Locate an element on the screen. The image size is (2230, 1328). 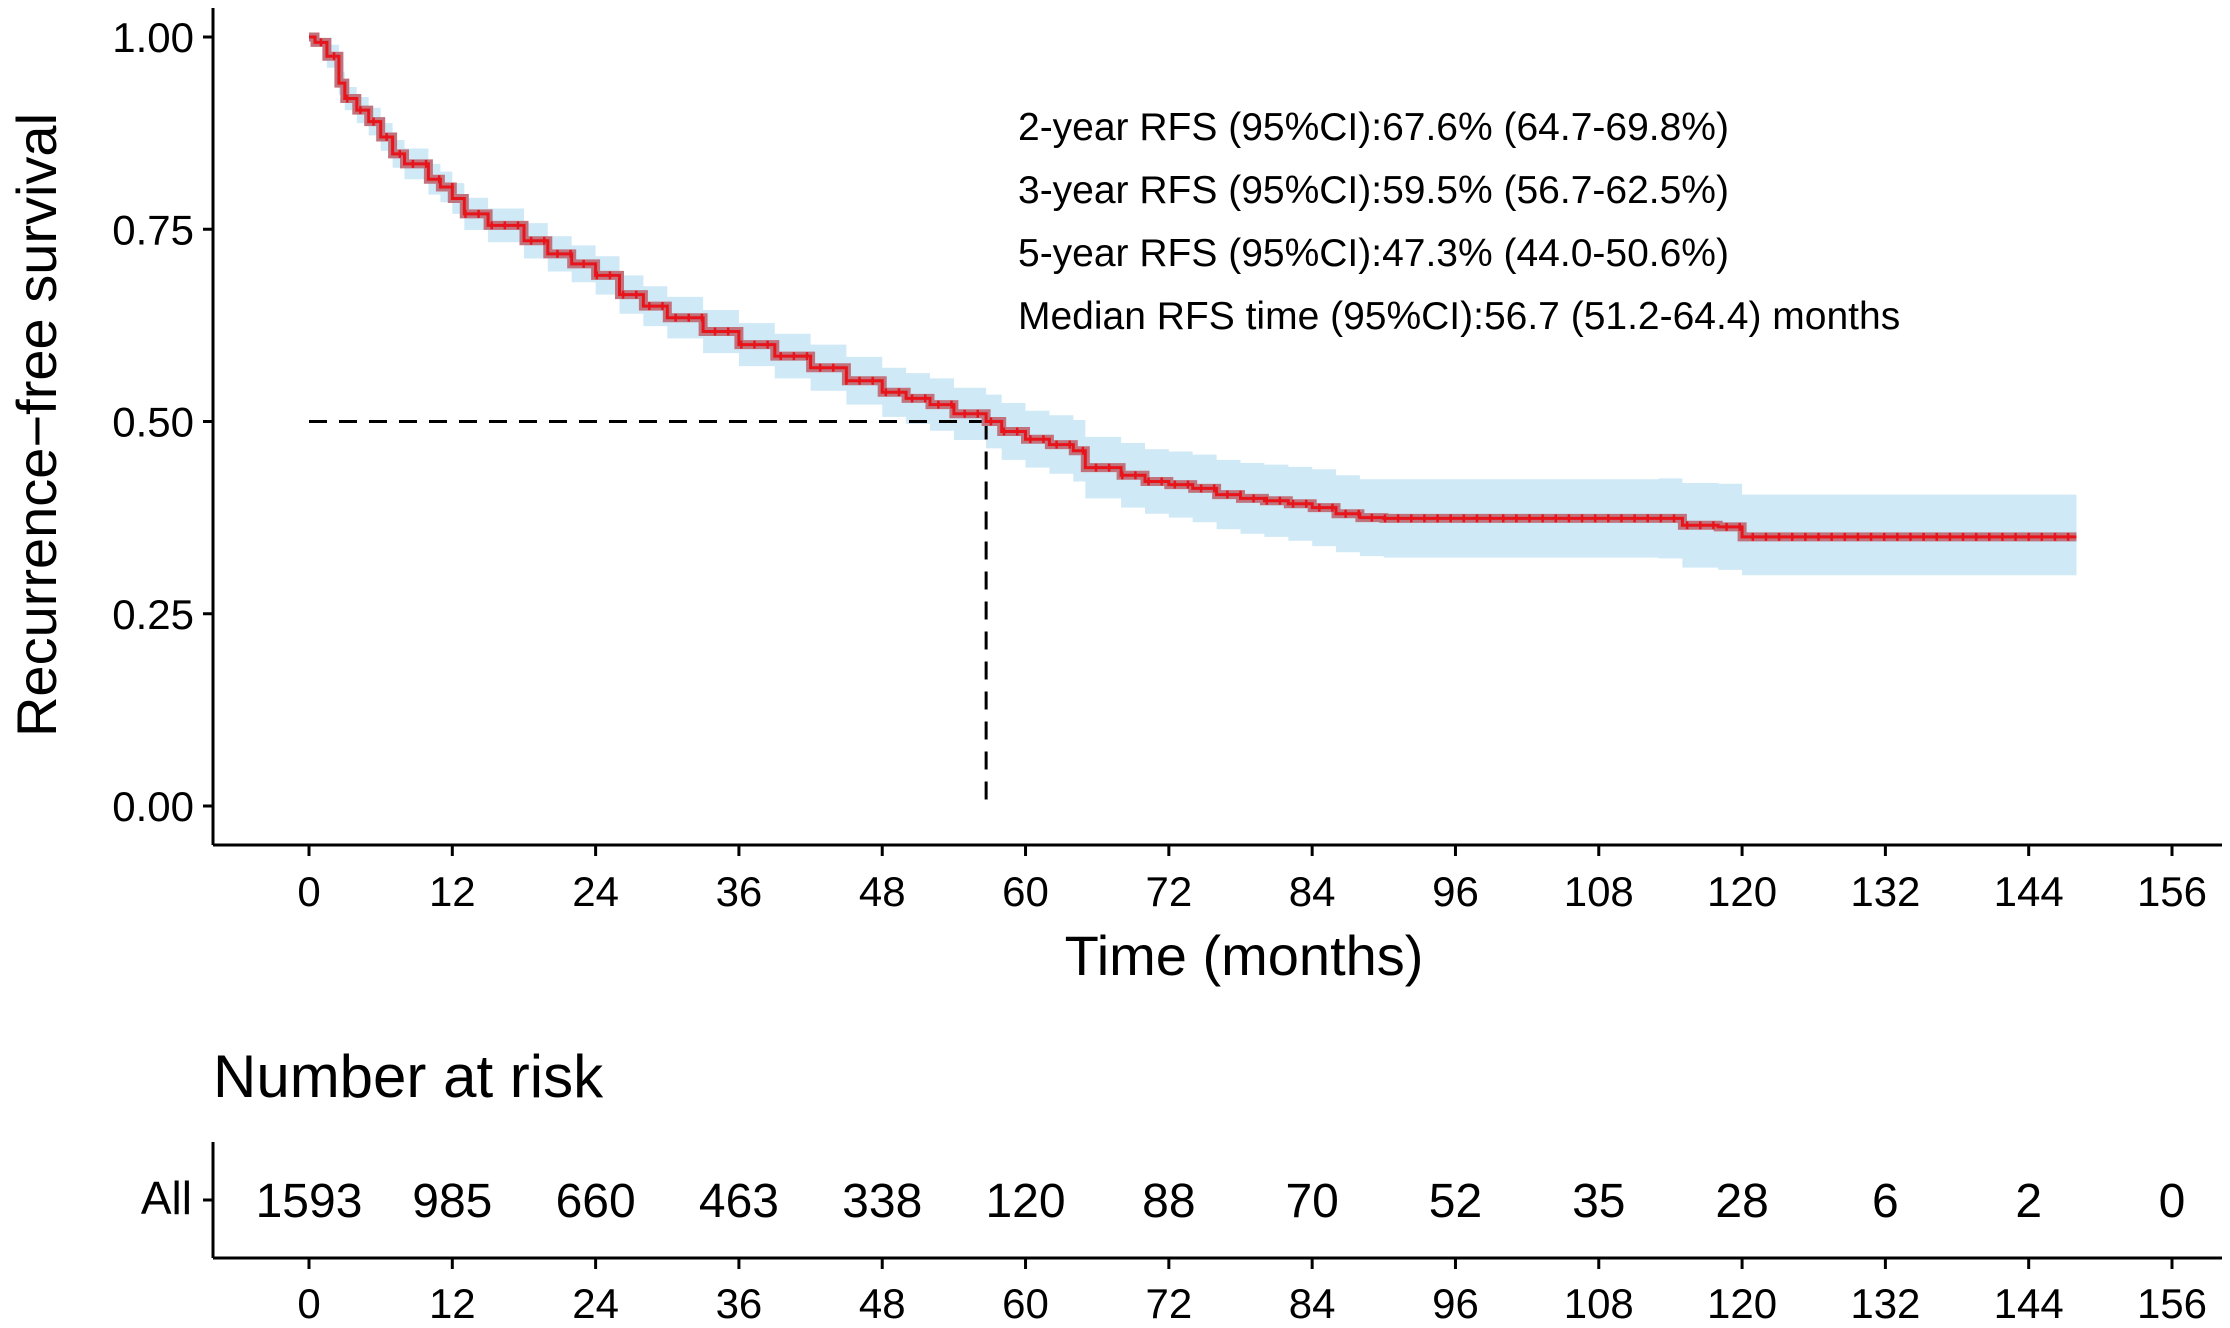
annotation-3yr: 3-year RFS (95%CI):59.5% (56.7-62.5%) is located at coordinates (1373, 190).